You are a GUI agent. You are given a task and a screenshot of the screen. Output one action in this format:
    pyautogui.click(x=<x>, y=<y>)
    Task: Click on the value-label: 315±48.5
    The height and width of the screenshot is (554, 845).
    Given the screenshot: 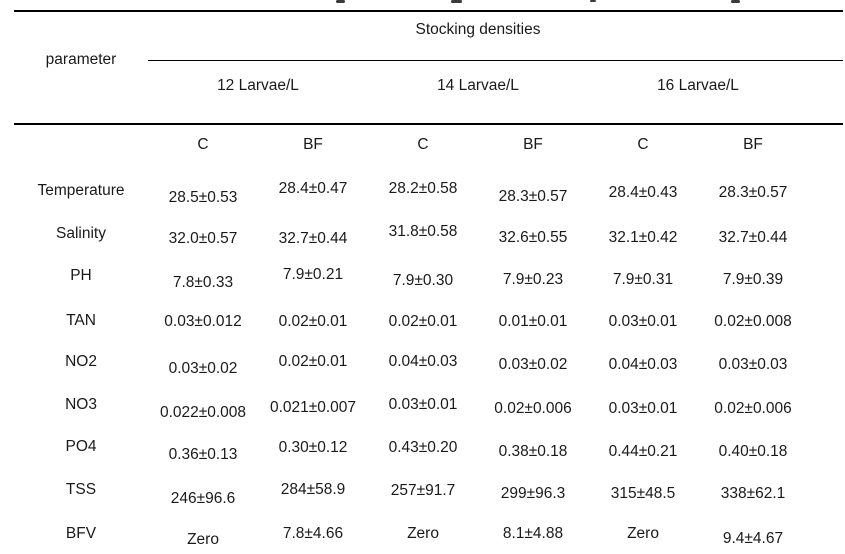 What is the action you would take?
    pyautogui.click(x=643, y=493)
    